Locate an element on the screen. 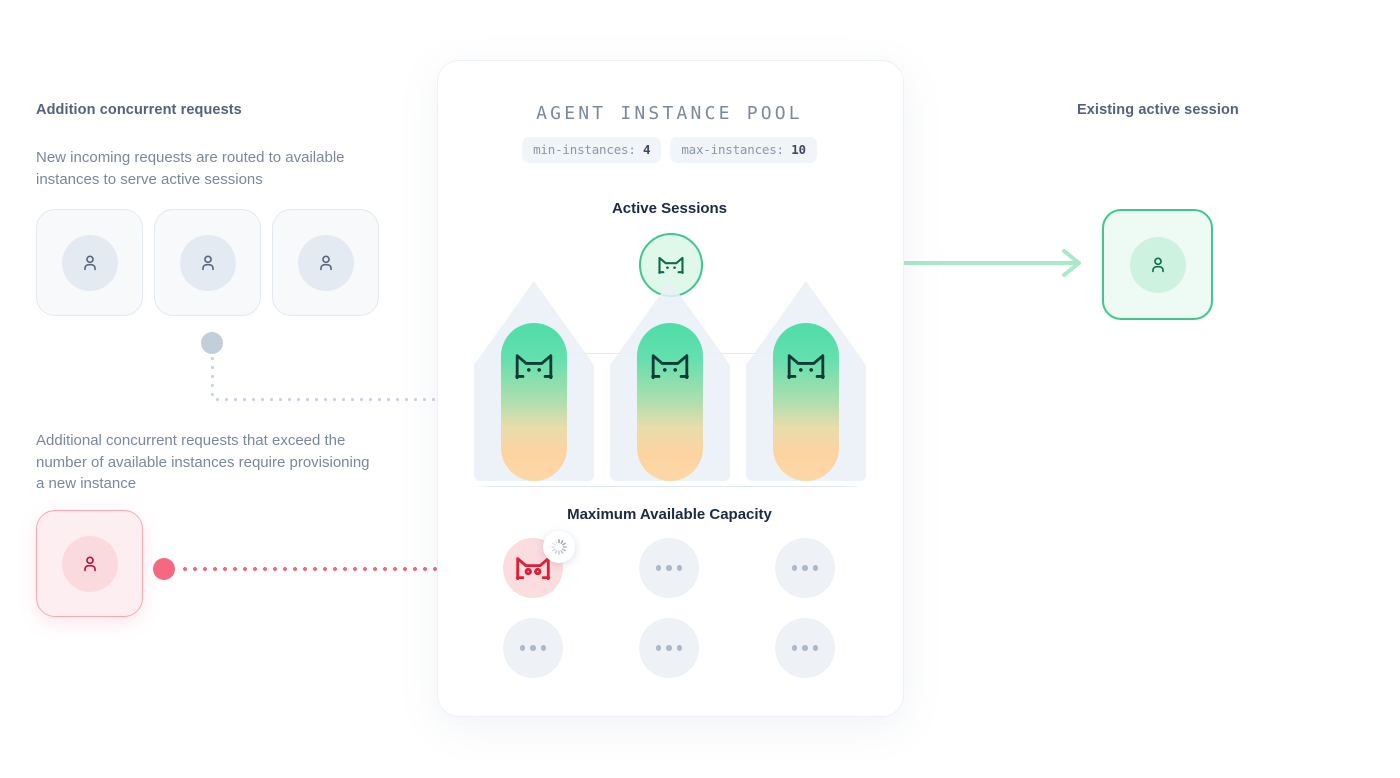 This screenshot has width=1400, height=778. provisioning-spinner-icon is located at coordinates (559, 547).